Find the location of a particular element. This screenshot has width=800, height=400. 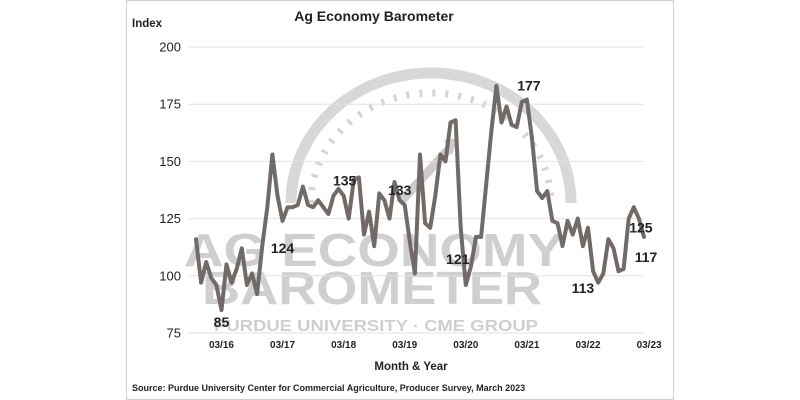

data-label: 85 is located at coordinates (222, 322).